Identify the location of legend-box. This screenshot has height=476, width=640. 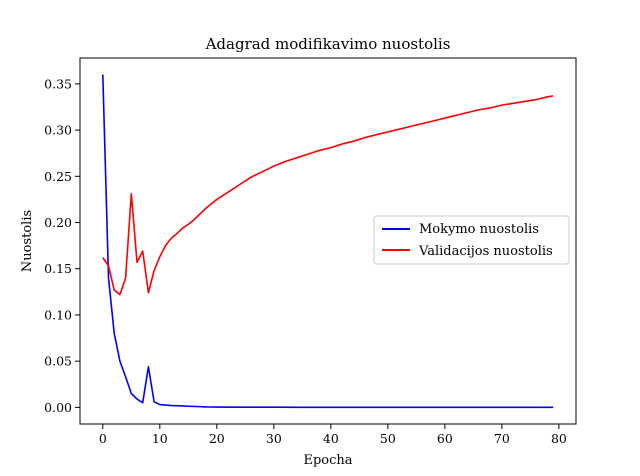
(471, 240).